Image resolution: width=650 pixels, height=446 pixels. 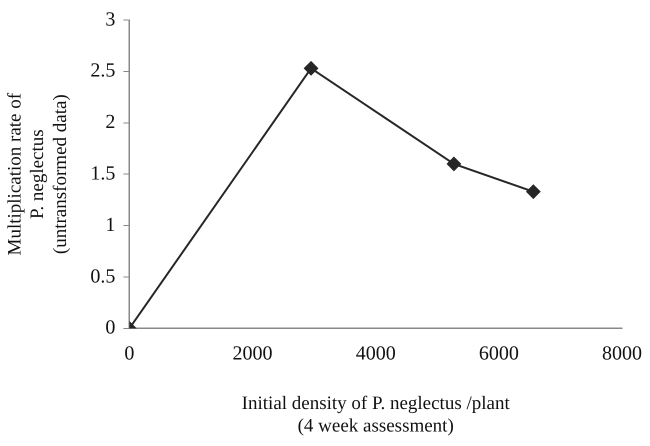 What do you see at coordinates (110, 327) in the screenshot?
I see `y-tick-label: 0` at bounding box center [110, 327].